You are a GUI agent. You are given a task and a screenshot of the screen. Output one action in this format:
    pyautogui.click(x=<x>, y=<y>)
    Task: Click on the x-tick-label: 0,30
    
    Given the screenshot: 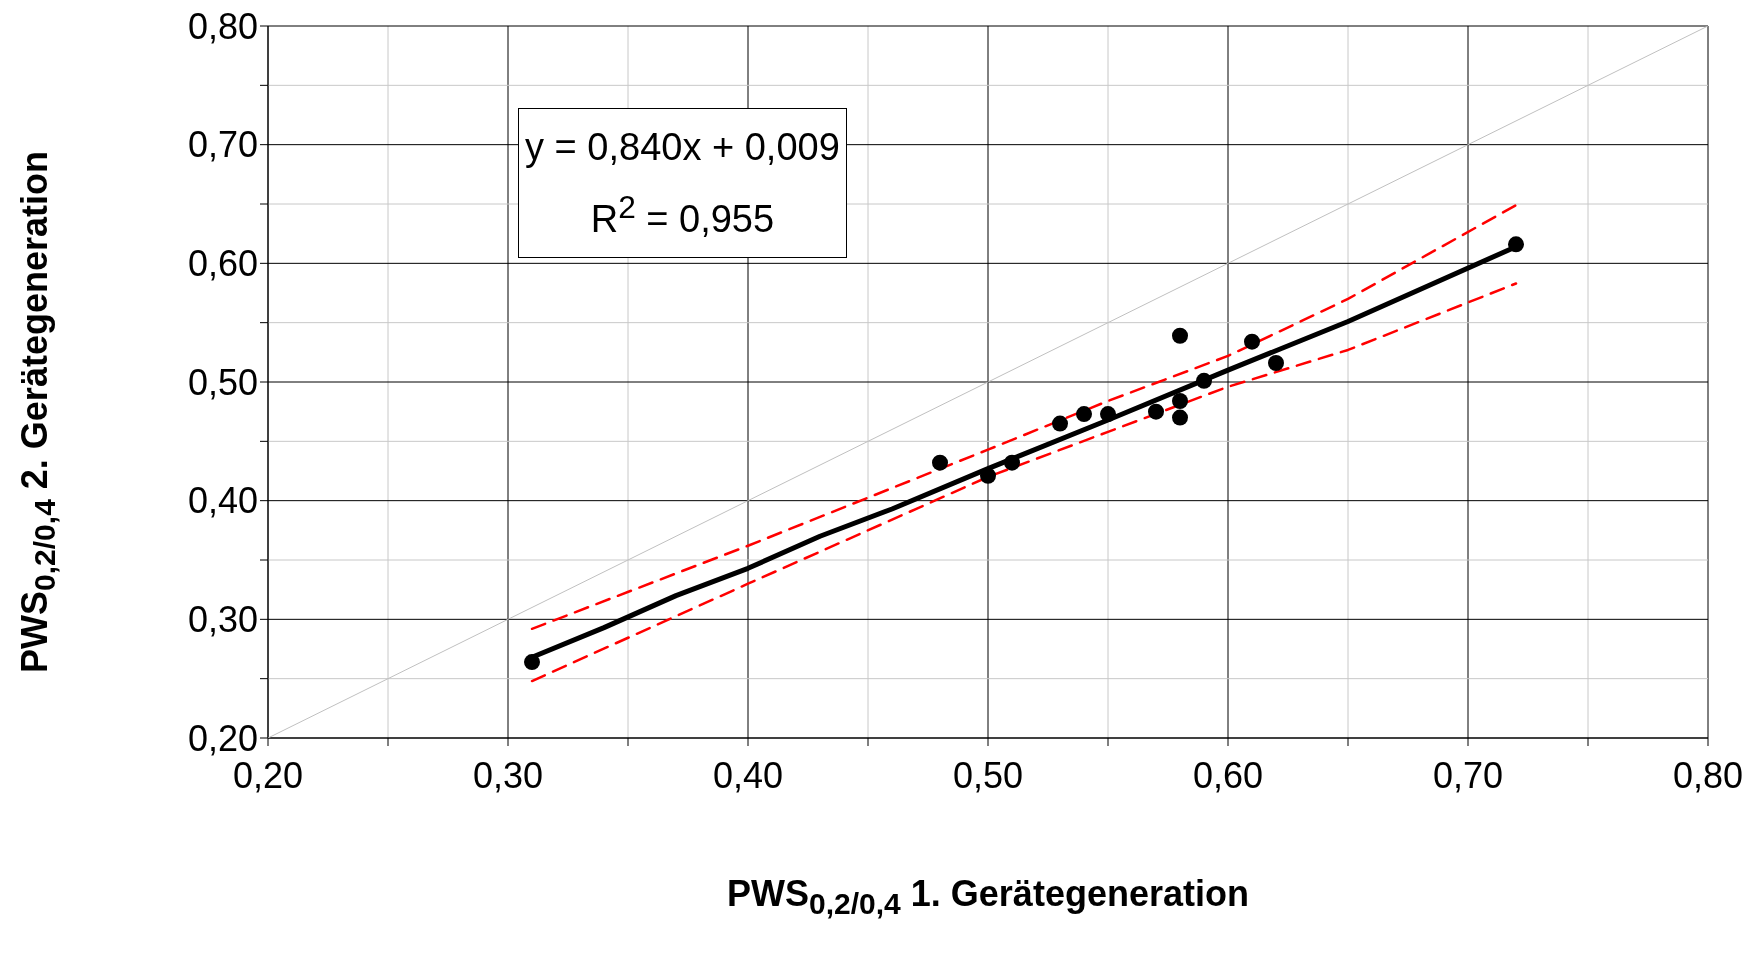 What is the action you would take?
    pyautogui.click(x=508, y=775)
    